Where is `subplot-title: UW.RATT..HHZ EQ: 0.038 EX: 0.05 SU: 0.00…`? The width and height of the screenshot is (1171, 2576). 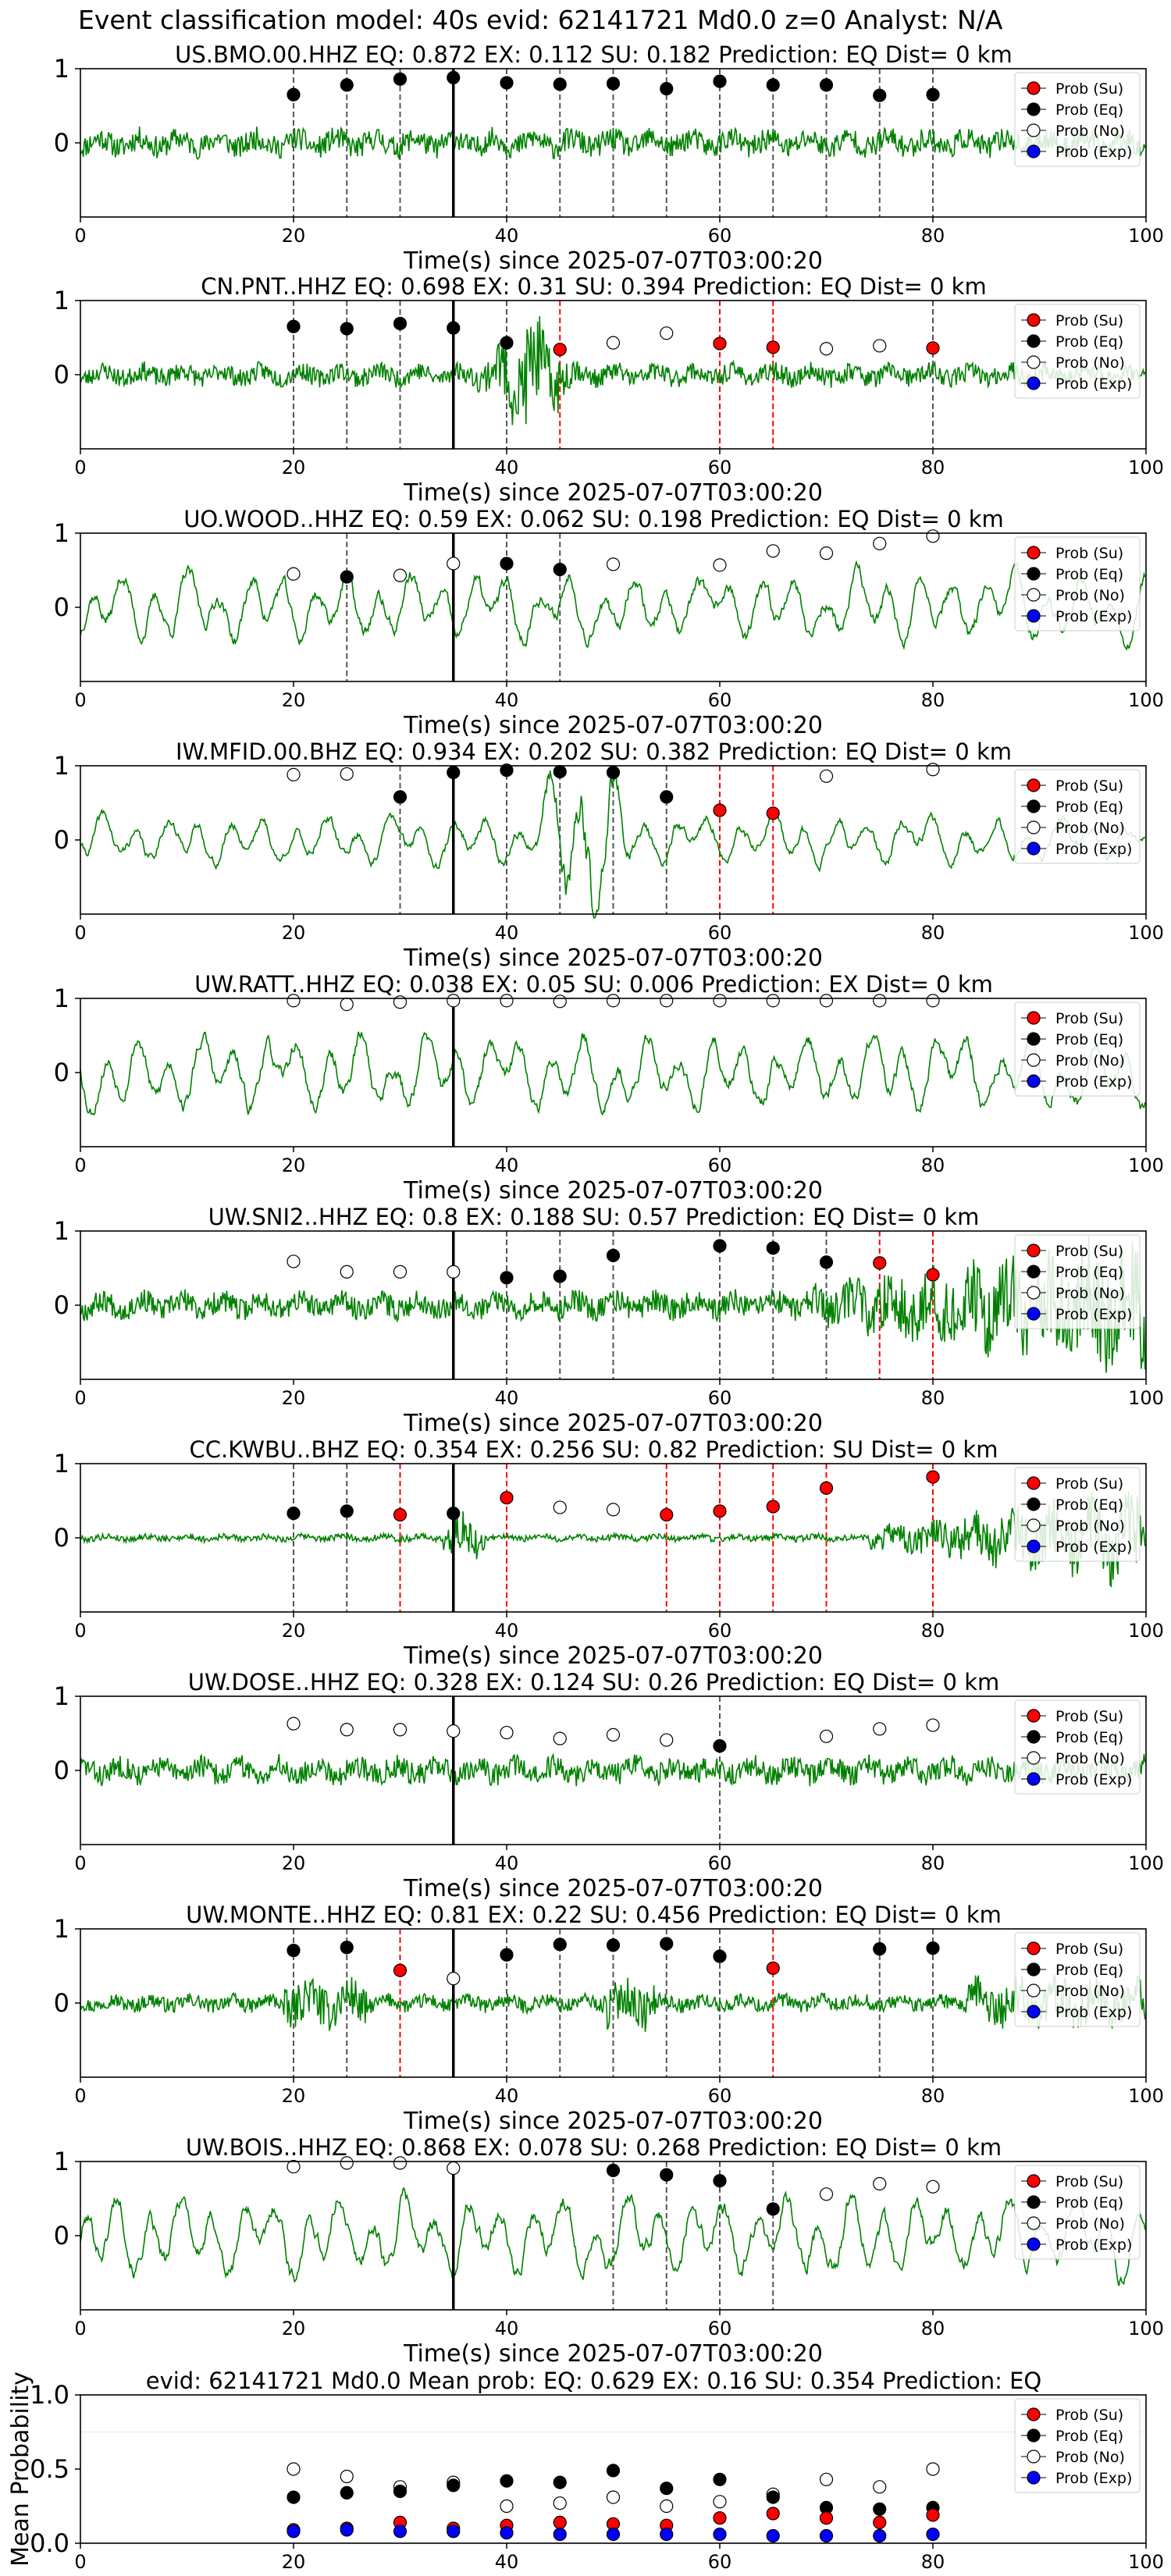
subplot-title: UW.RATT..HHZ EQ: 0.038 EX: 0.05 SU: 0.00… is located at coordinates (593, 984).